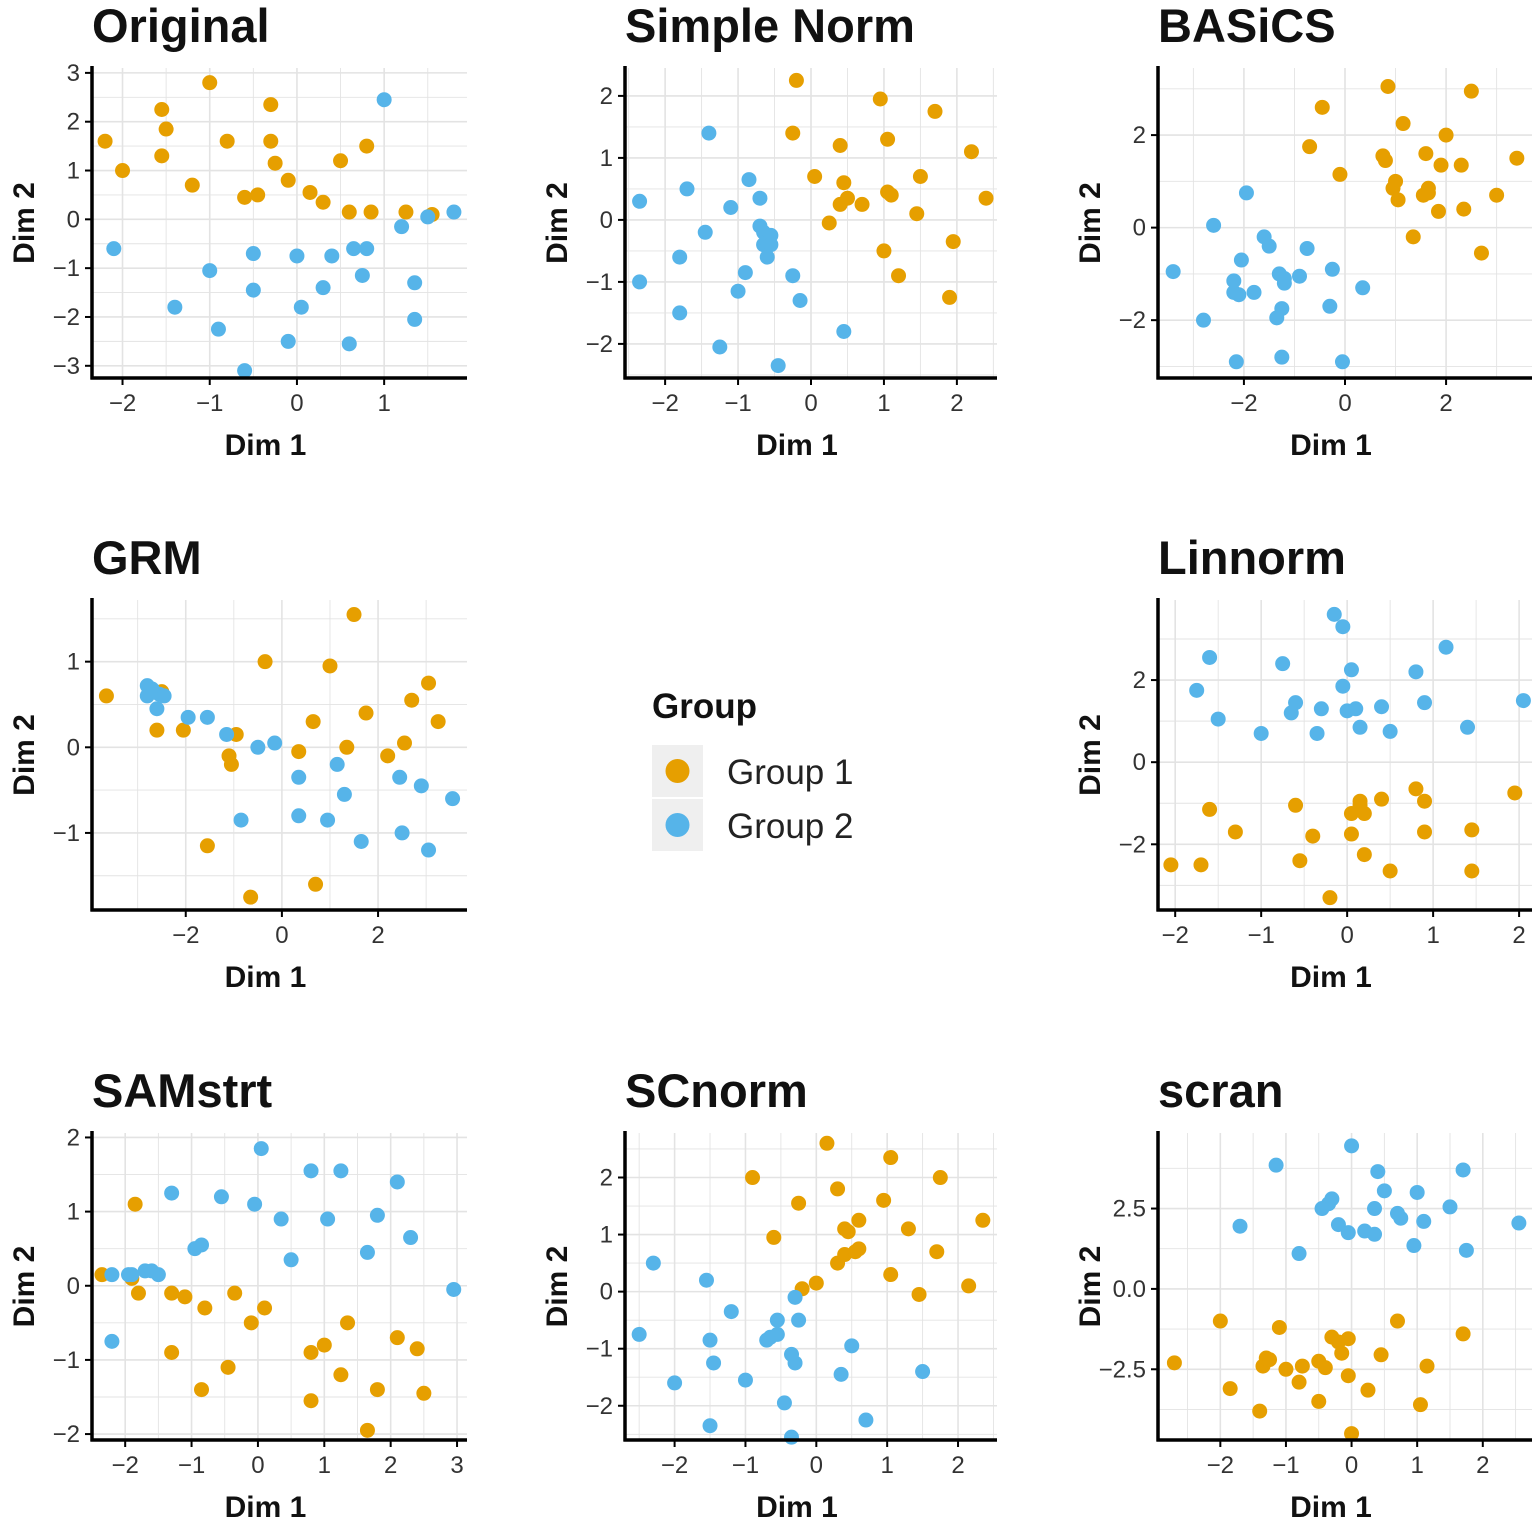  I want to click on y-tick-label: 2, so click(606, 1178).